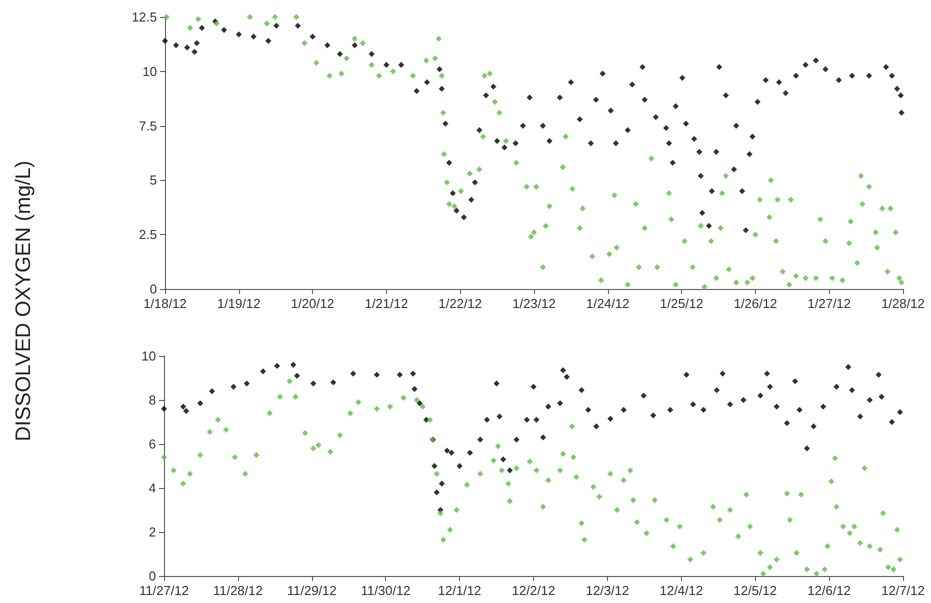 This screenshot has width=931, height=603. Describe the element at coordinates (238, 303) in the screenshot. I see `x-tick-label: 1/19/12` at that location.